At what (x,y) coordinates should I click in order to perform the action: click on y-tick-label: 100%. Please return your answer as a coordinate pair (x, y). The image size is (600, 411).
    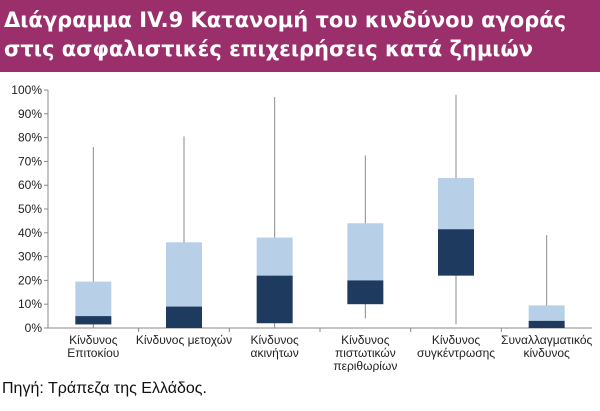
    Looking at the image, I should click on (26, 90).